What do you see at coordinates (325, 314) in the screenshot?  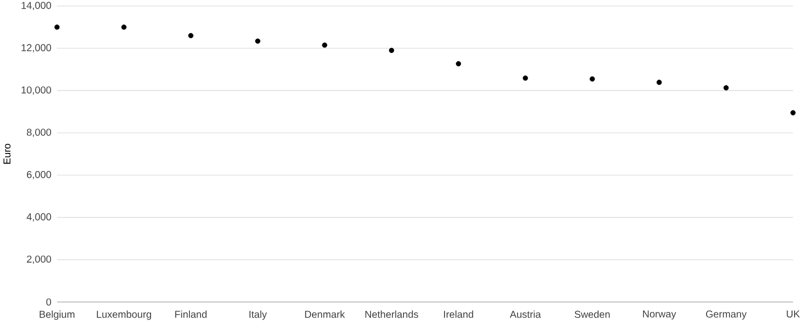 I see `x-tick-label: Denmark` at bounding box center [325, 314].